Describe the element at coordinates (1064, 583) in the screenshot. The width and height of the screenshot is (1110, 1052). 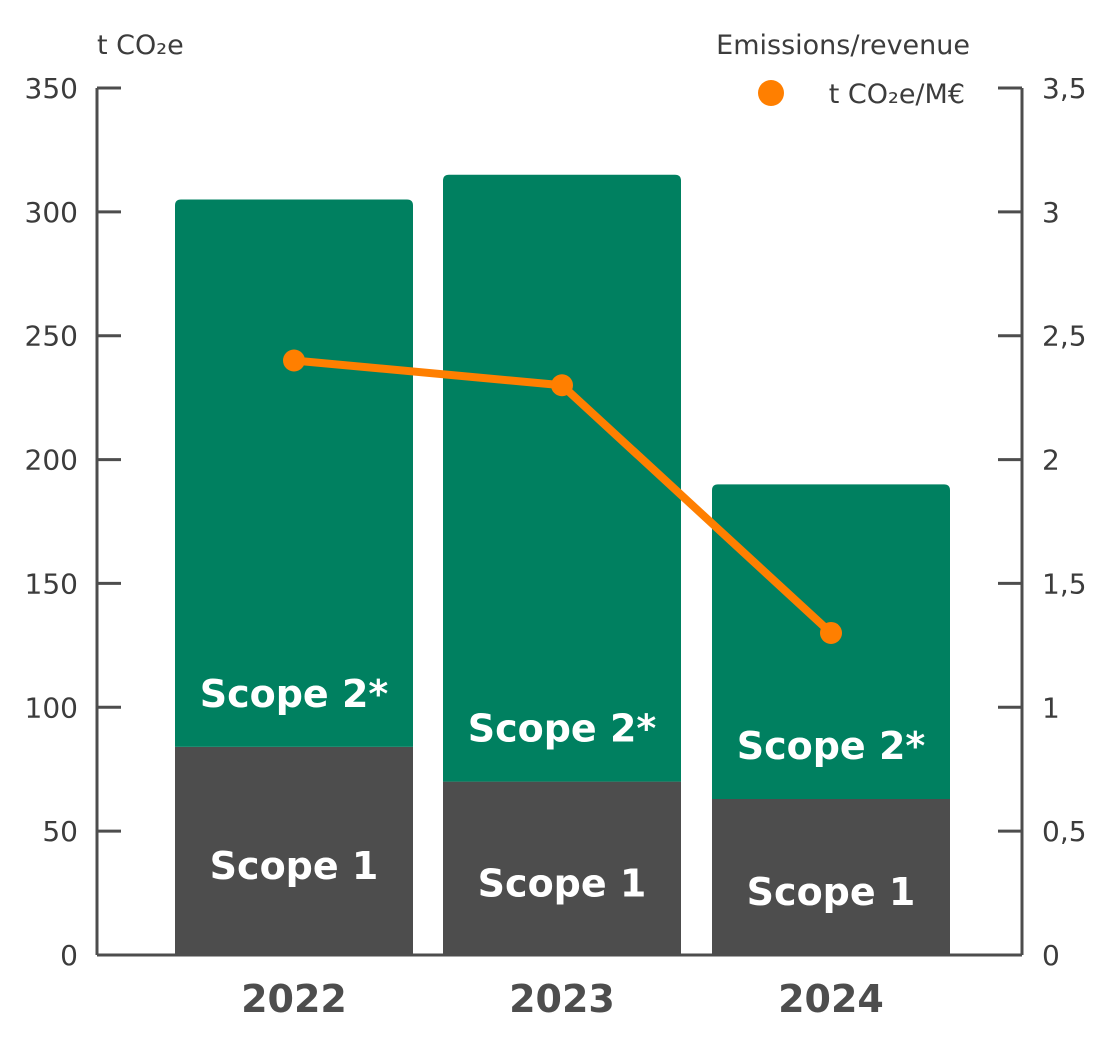
I see `right-tick-label-1-5: 1,5` at that location.